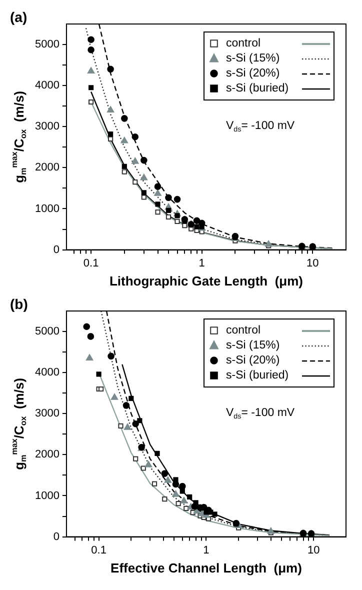  I want to click on x-axis-title: Lithographic Gate Length (μm), so click(206, 280).